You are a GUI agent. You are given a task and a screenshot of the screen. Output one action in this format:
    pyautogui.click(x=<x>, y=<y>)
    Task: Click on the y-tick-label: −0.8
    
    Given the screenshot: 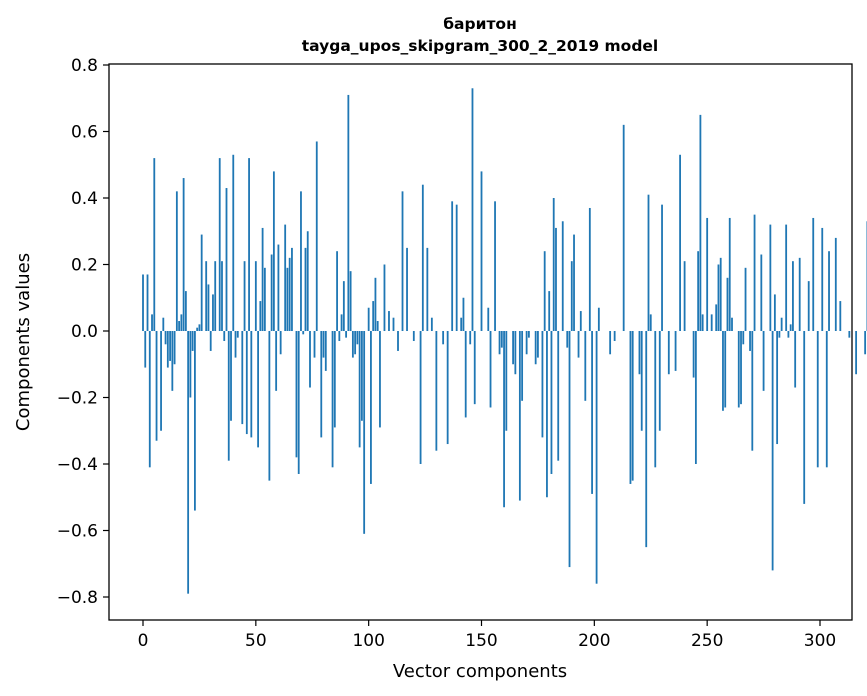 What is the action you would take?
    pyautogui.click(x=77, y=598)
    